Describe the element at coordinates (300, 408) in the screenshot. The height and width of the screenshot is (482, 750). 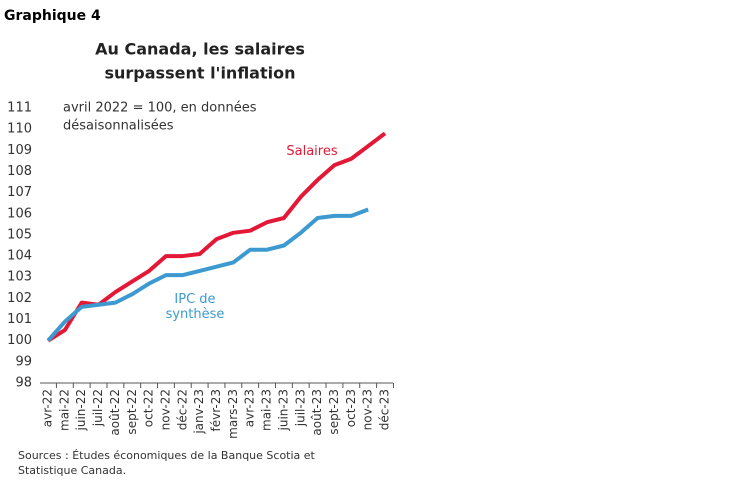
I see `x-tick-label: juil-23` at that location.